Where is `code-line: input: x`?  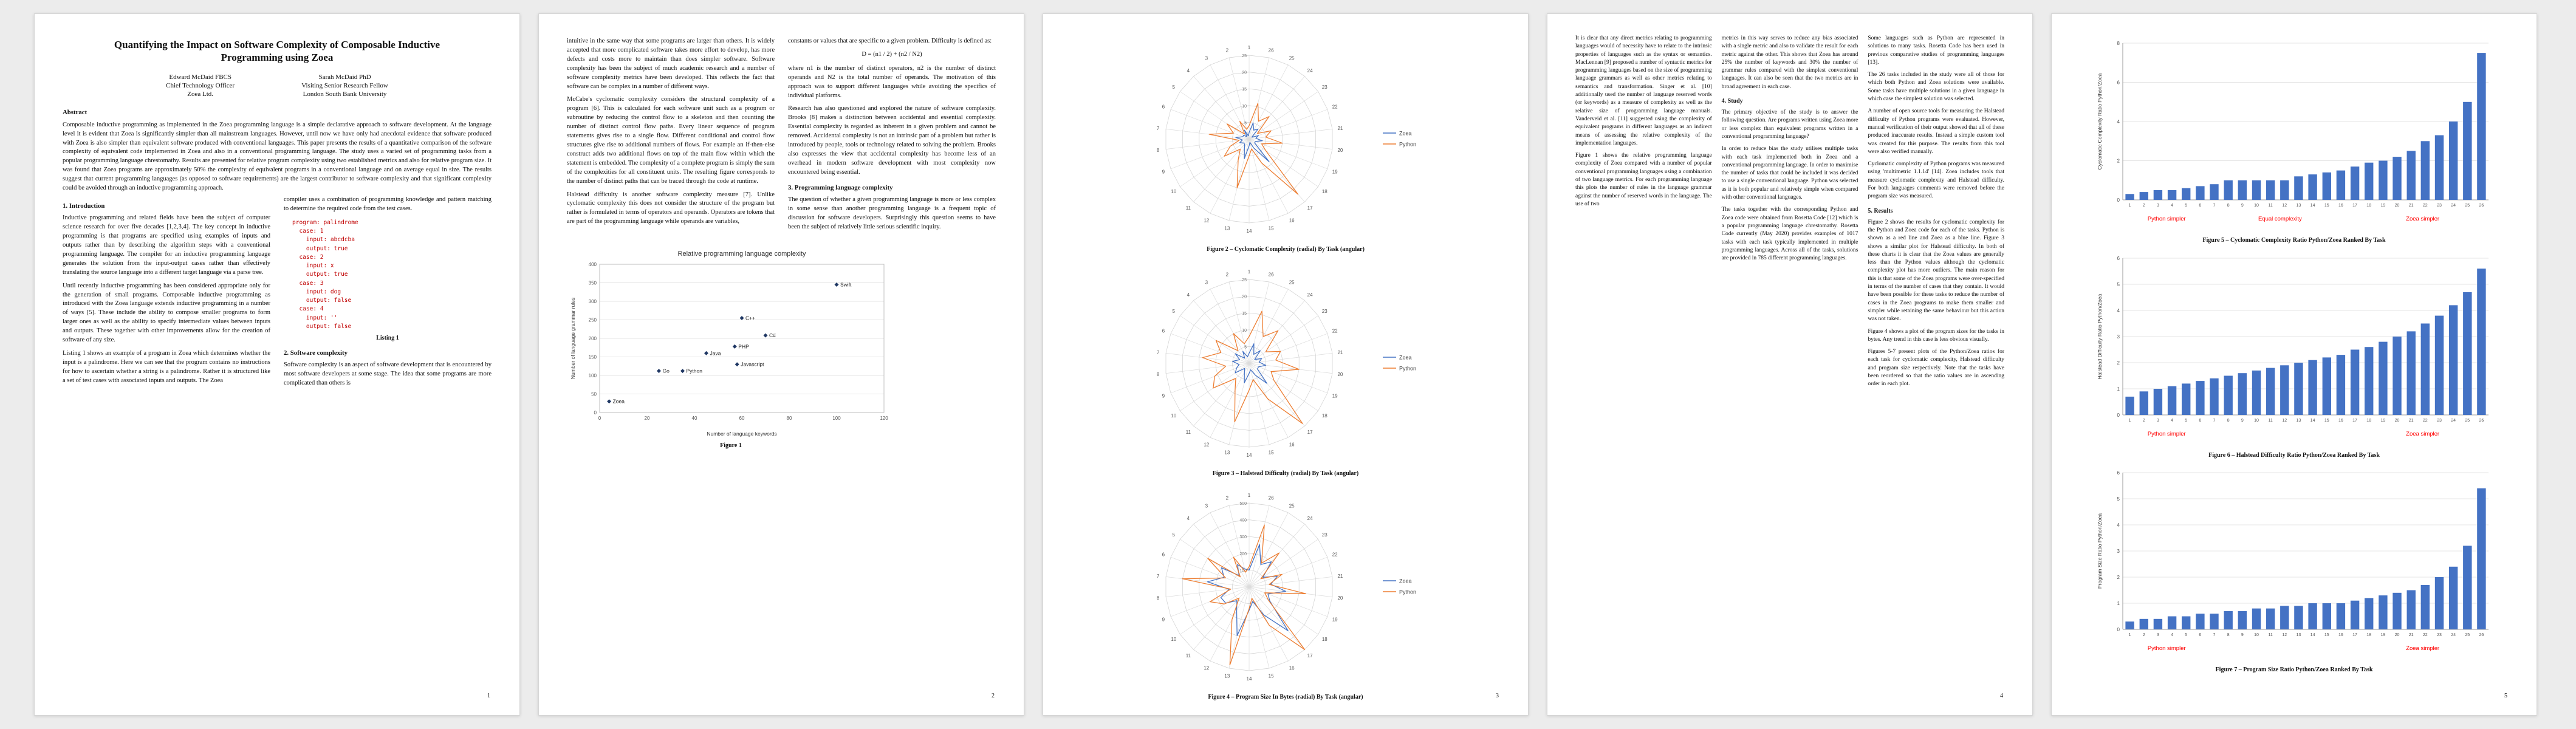
code-line: input: x is located at coordinates (313, 266).